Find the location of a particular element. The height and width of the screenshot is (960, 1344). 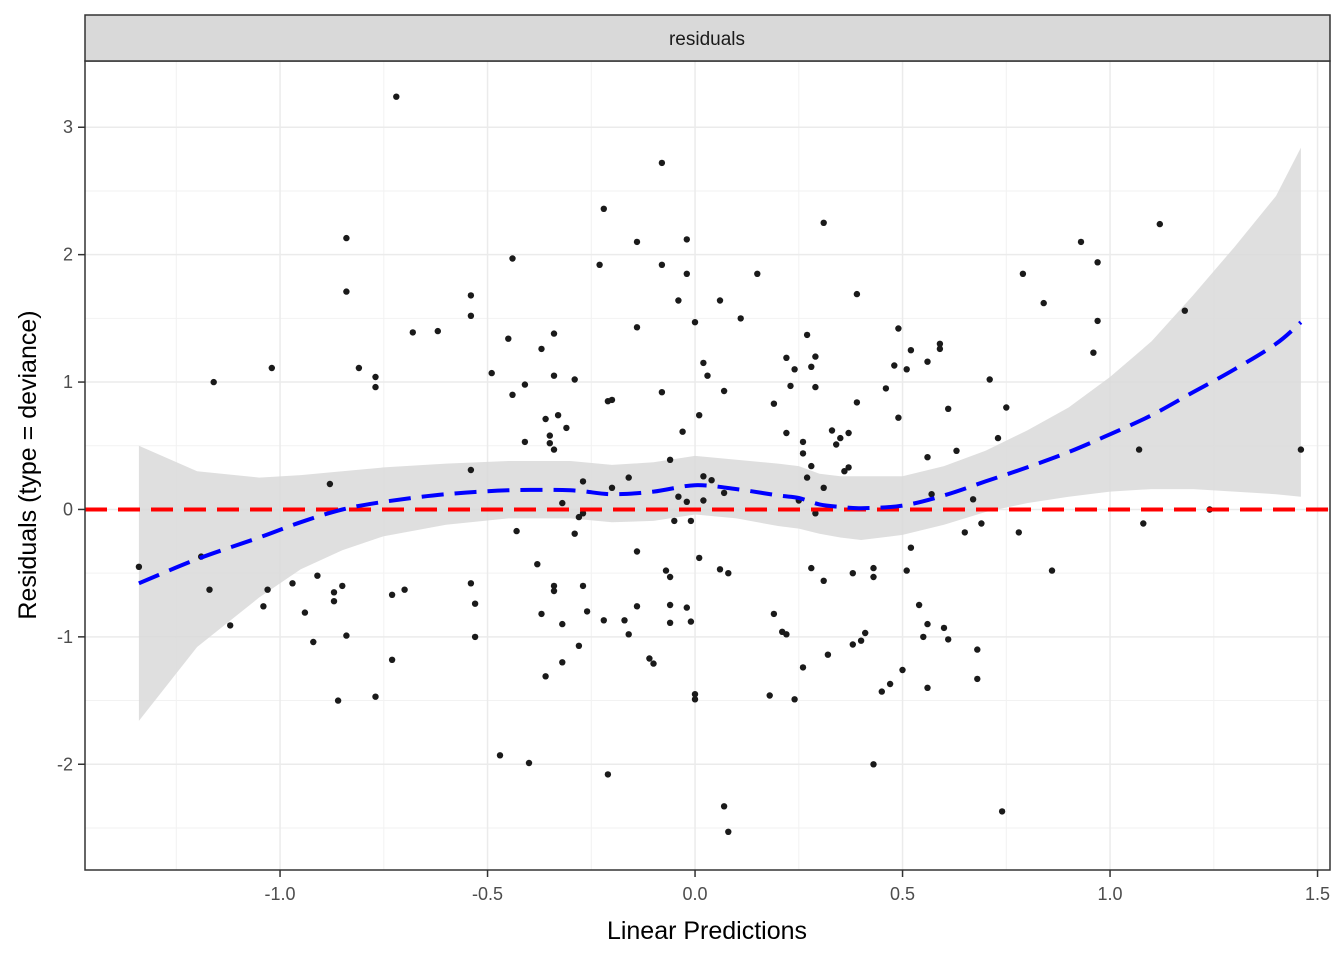

facet-strip is located at coordinates (707, 38).